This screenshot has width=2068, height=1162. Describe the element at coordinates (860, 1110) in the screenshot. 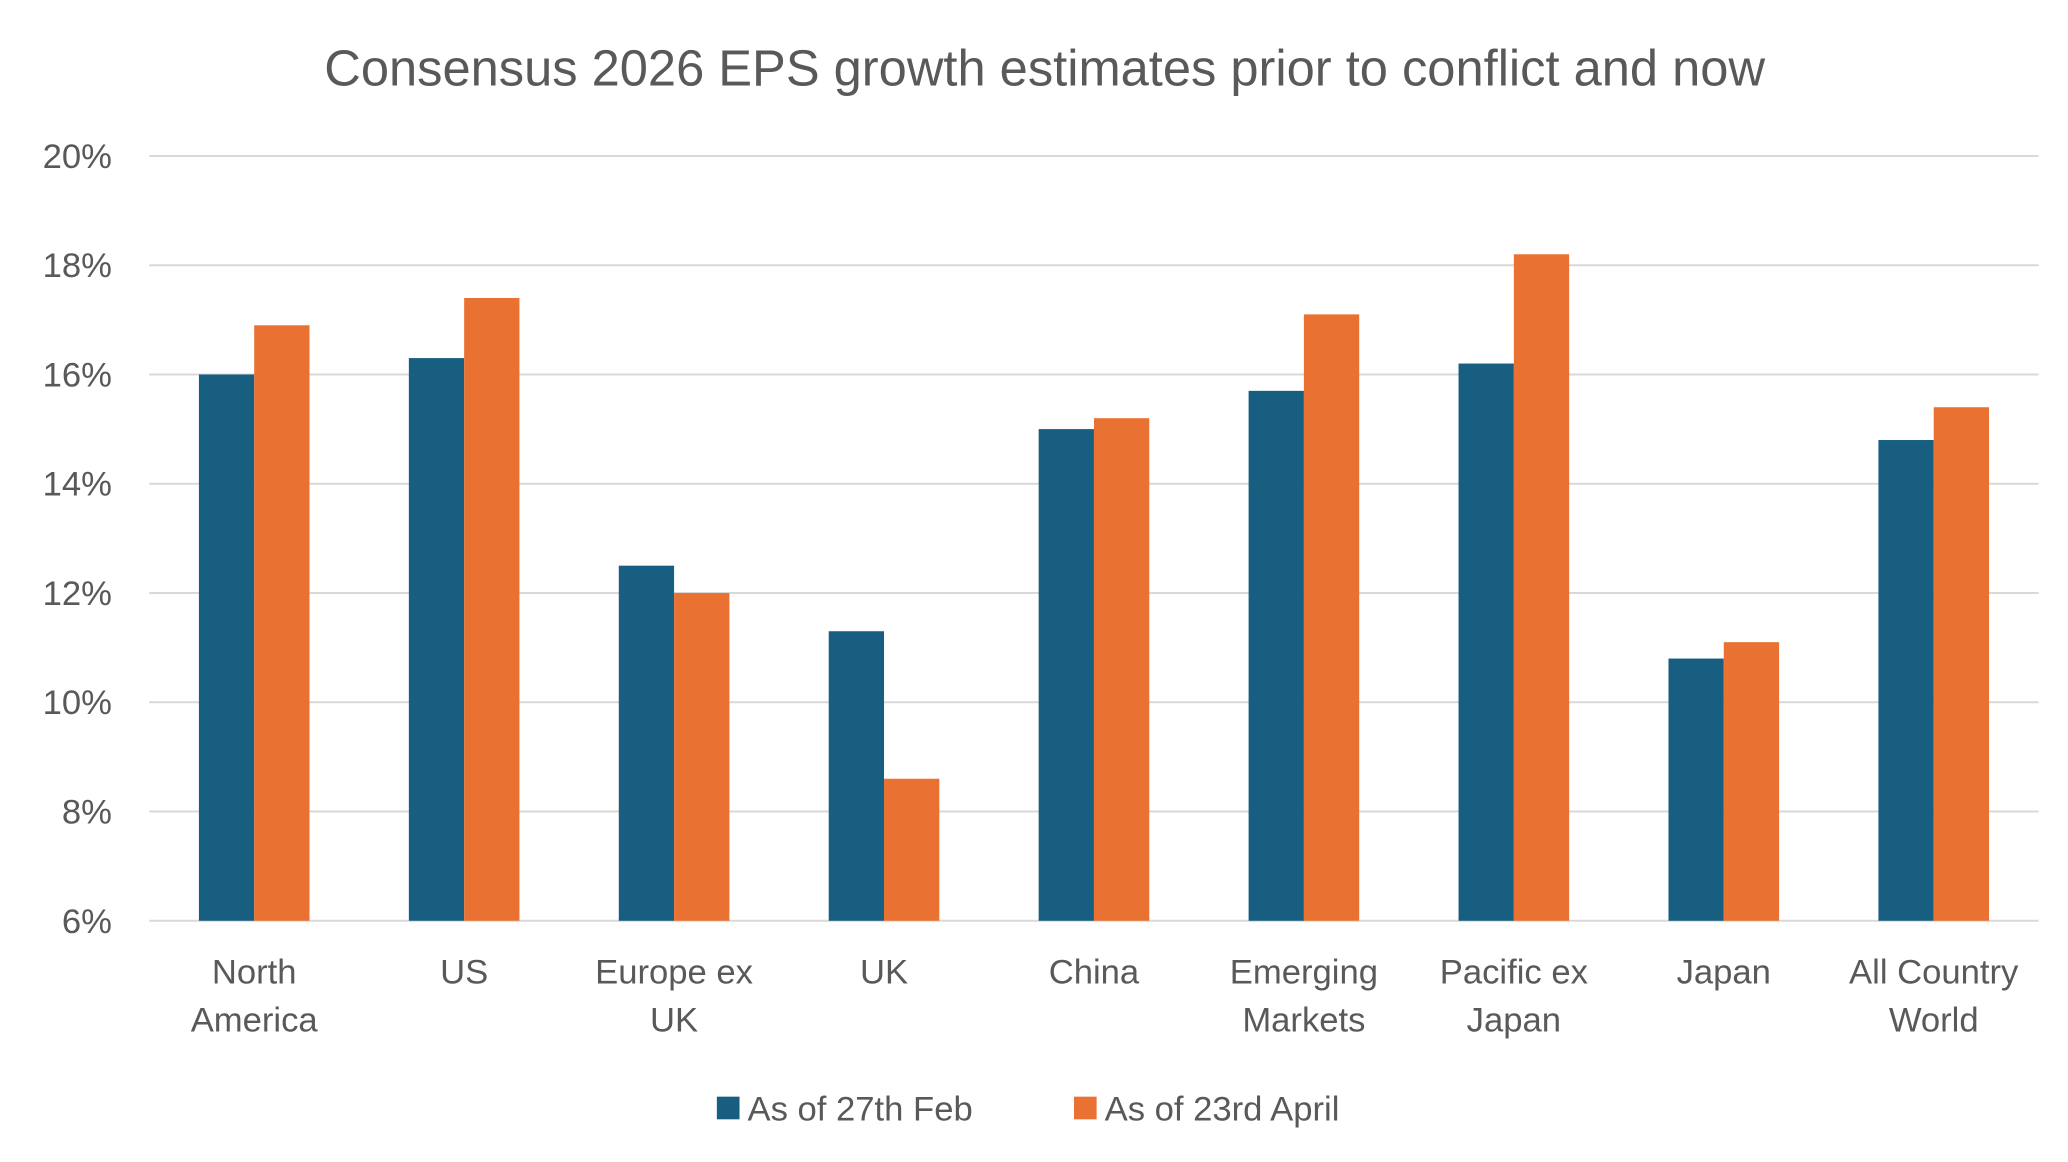

I see `legend-label: As of 27th Feb` at that location.